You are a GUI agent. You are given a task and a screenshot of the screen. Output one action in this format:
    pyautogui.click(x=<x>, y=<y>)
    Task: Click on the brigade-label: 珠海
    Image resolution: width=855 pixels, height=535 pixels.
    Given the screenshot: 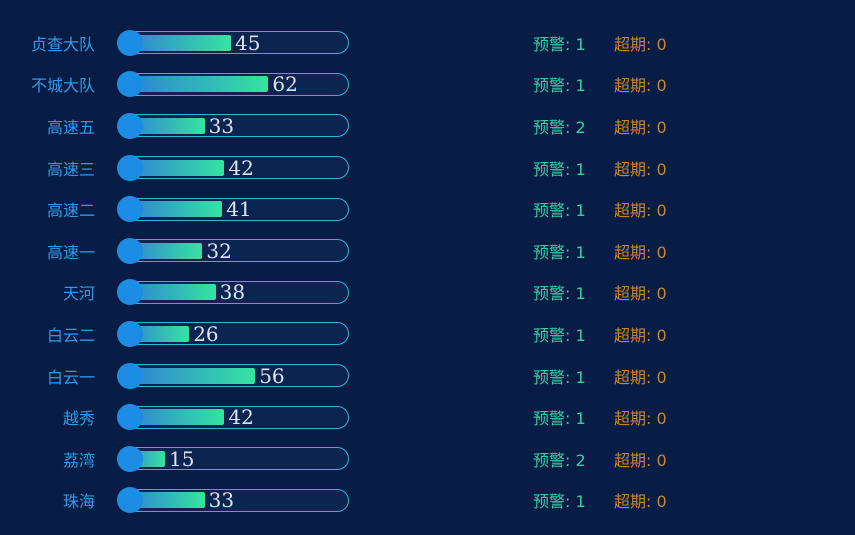 What is the action you would take?
    pyautogui.click(x=78, y=502)
    